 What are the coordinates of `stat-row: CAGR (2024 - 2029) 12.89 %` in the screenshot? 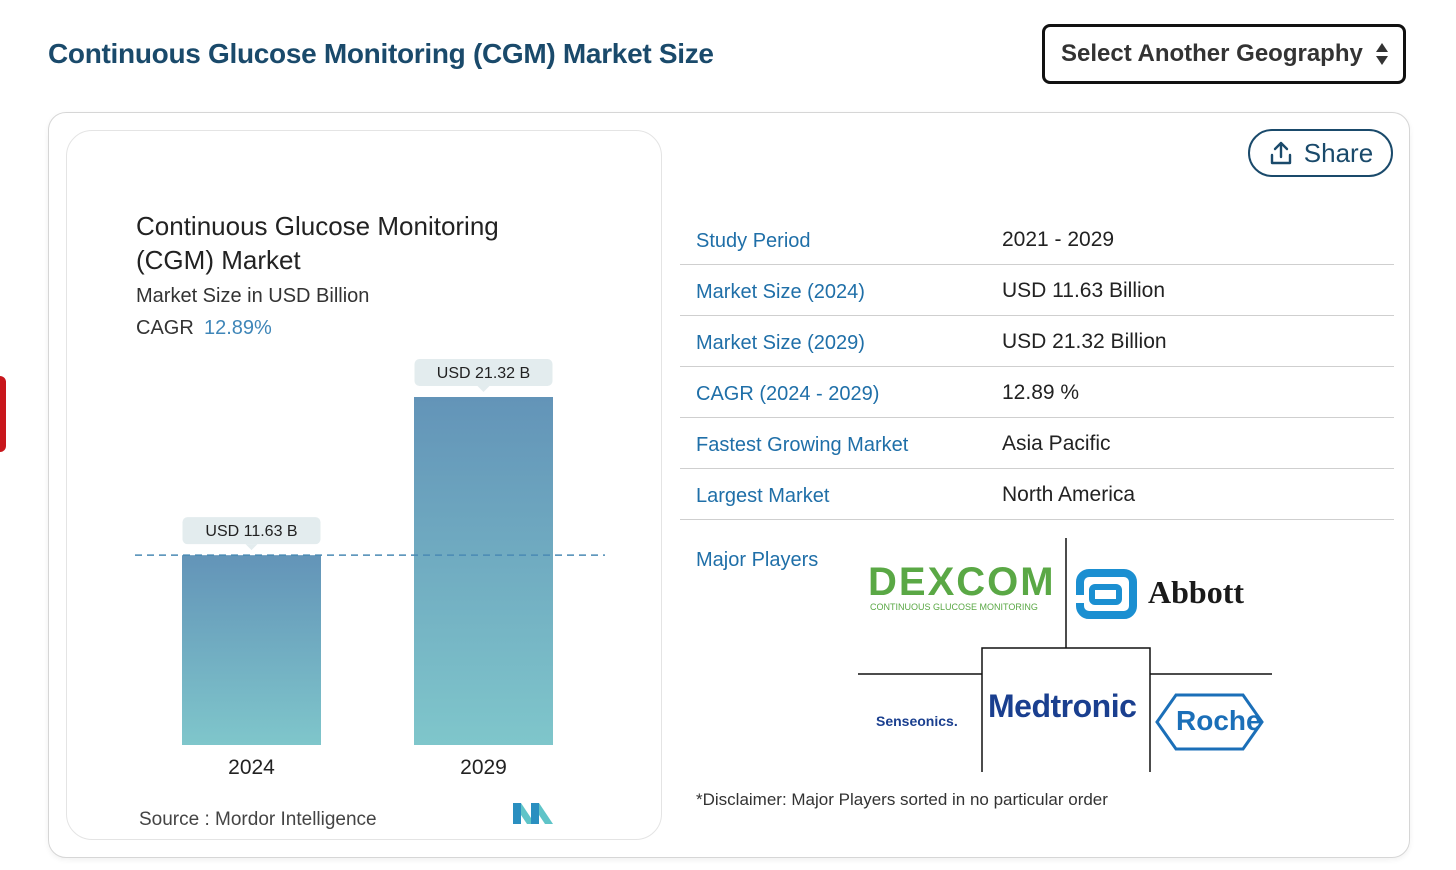 It's located at (1037, 392).